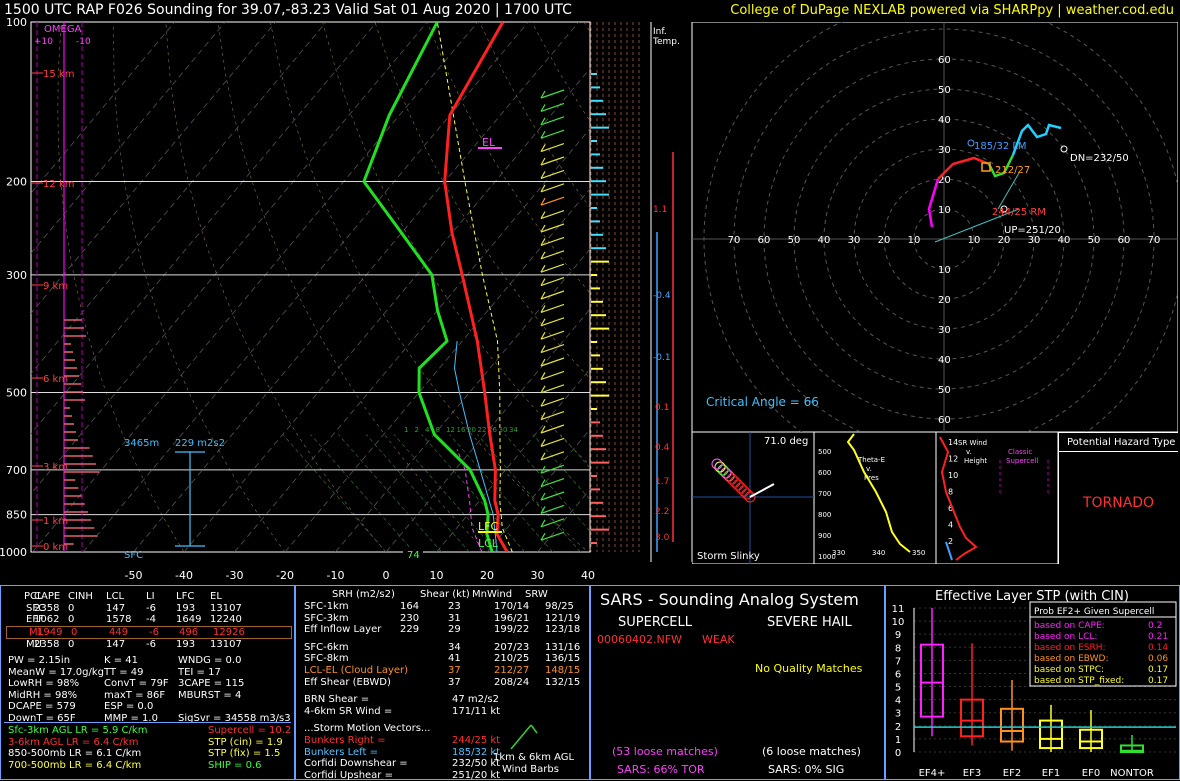 The height and width of the screenshot is (781, 1180). I want to click on storm-motion-label: Corfidi Upshear =, so click(348, 775).